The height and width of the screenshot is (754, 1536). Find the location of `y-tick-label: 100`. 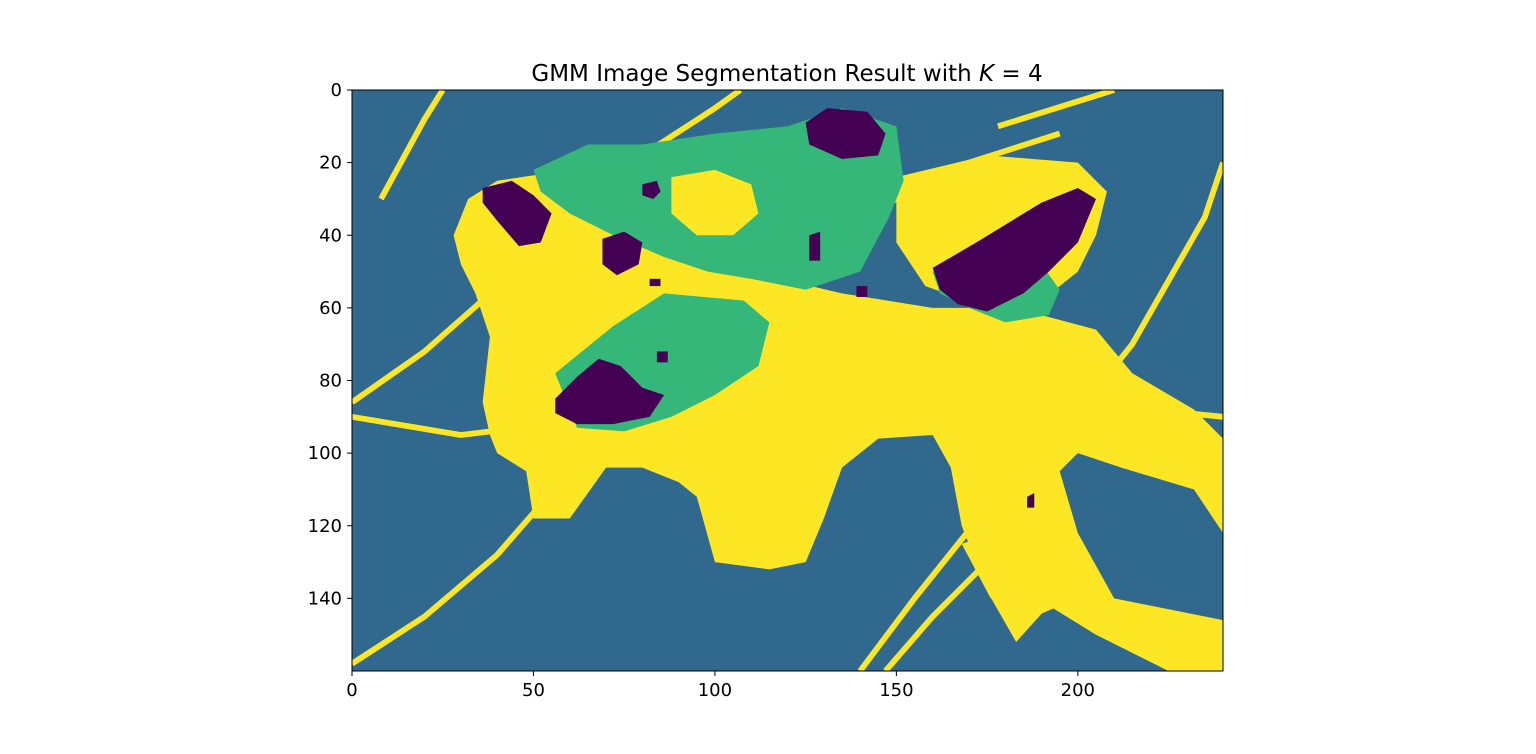

y-tick-label: 100 is located at coordinates (325, 453).